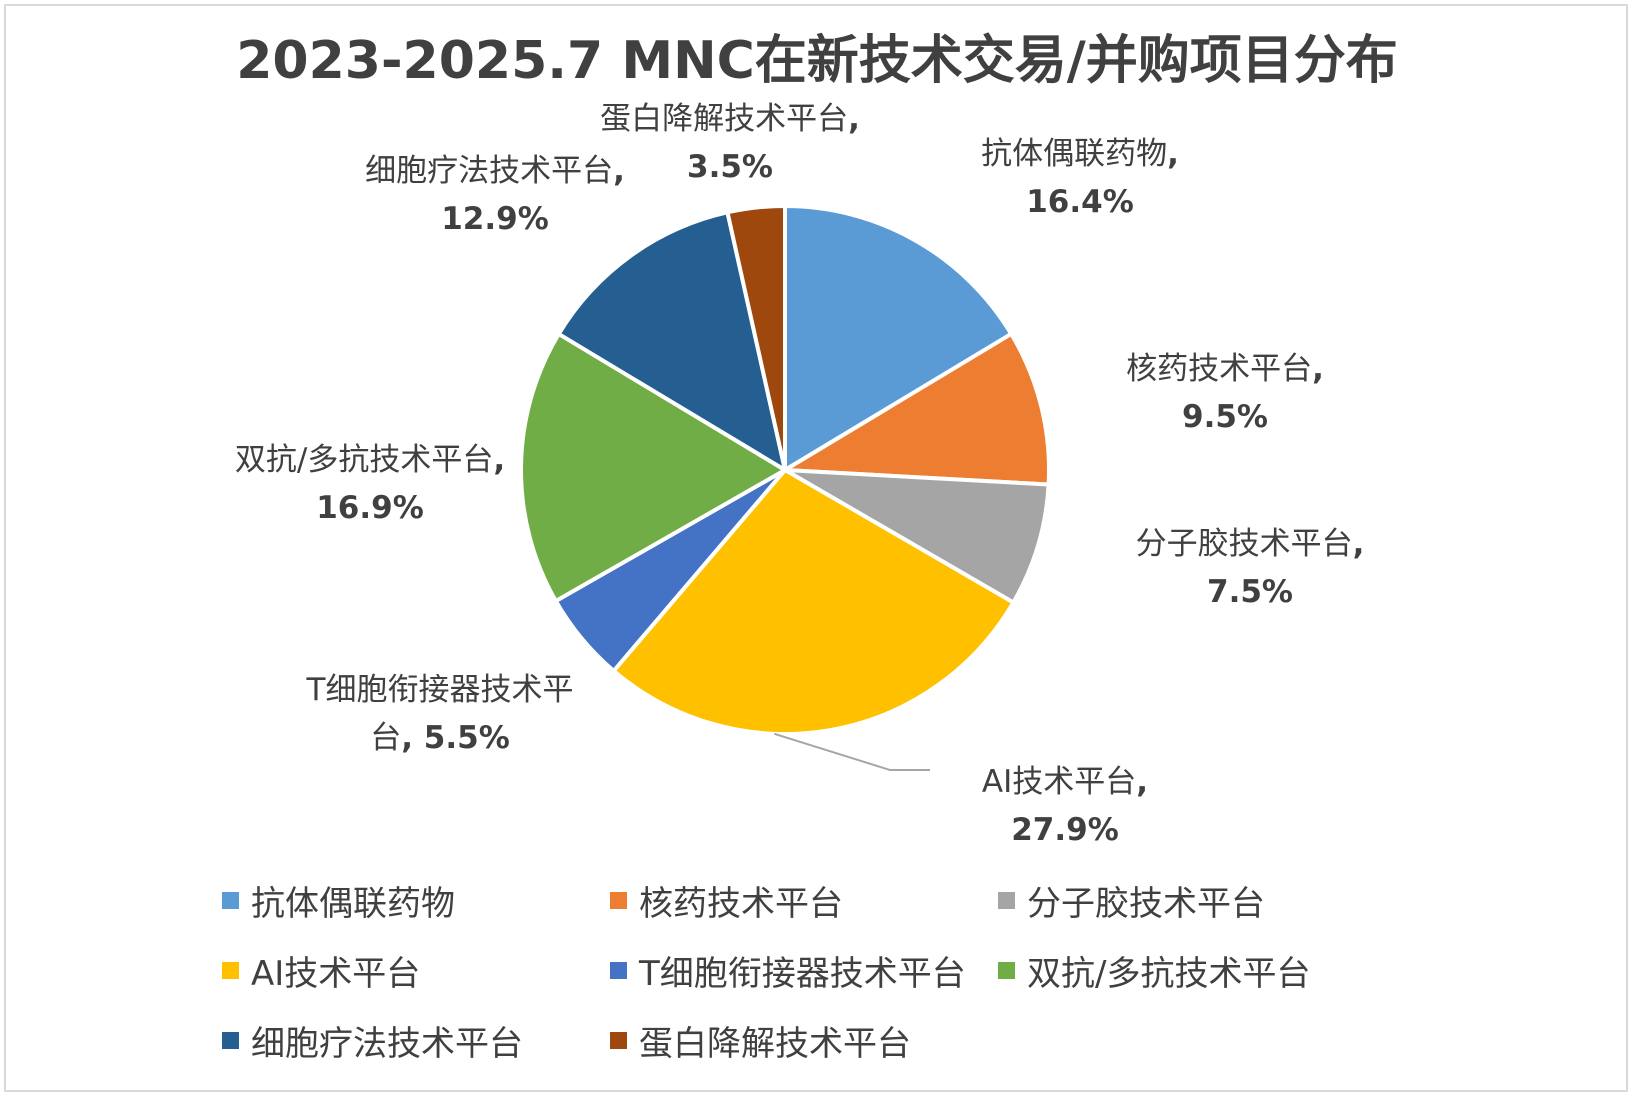  Describe the element at coordinates (1225, 417) in the screenshot. I see `data-label-value: 9.5%` at that location.